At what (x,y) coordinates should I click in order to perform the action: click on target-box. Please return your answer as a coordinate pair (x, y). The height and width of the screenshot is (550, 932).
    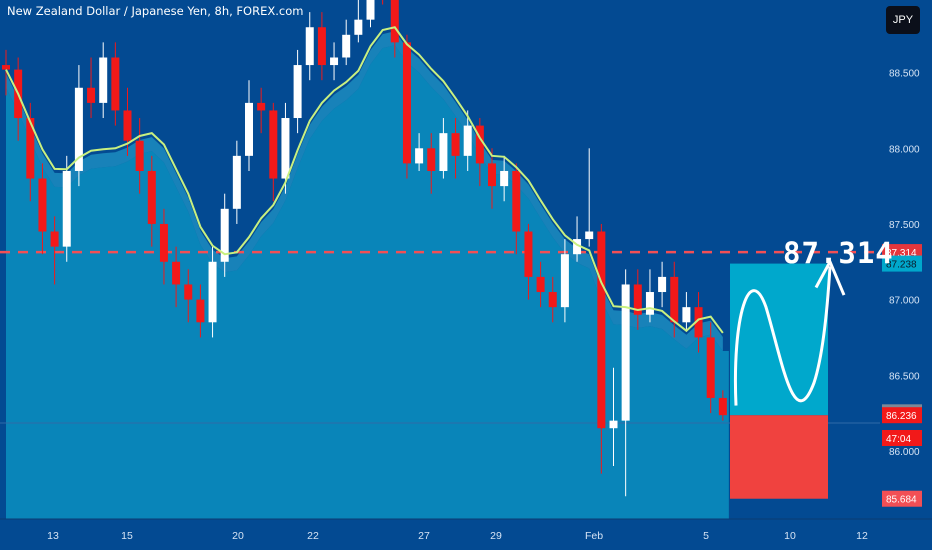
    Looking at the image, I should click on (779, 339).